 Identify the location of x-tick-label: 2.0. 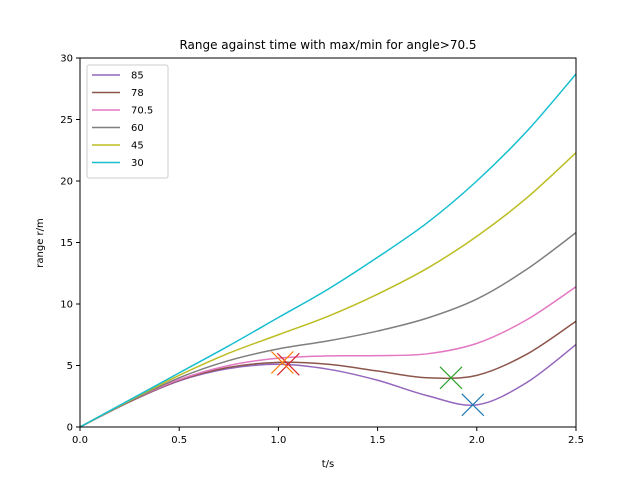
(477, 440).